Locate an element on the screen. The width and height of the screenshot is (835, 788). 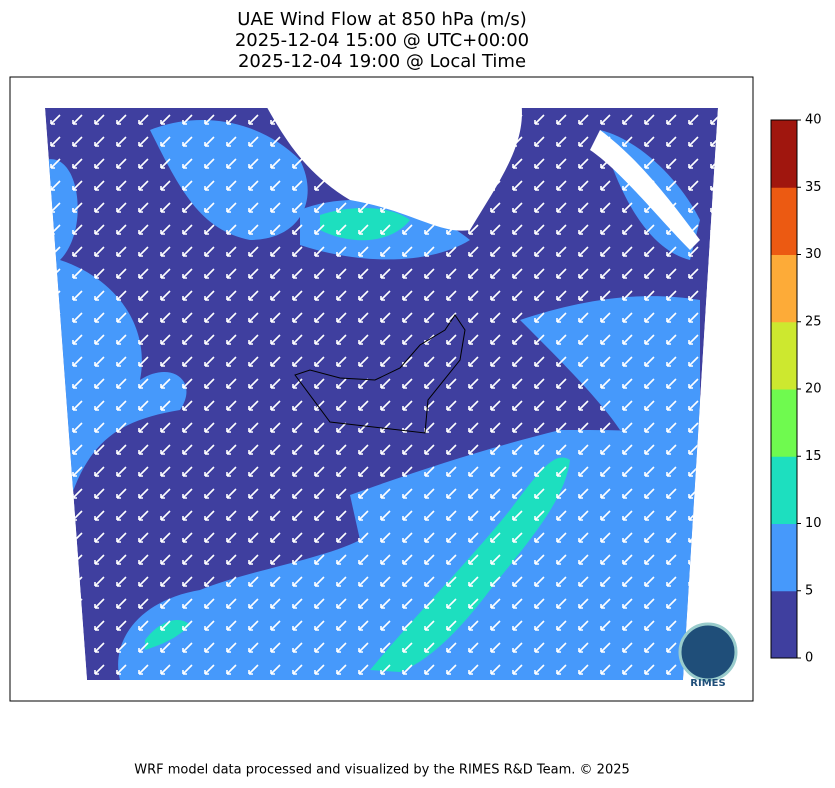
colorbar-tick-label: 30 is located at coordinates (813, 254).